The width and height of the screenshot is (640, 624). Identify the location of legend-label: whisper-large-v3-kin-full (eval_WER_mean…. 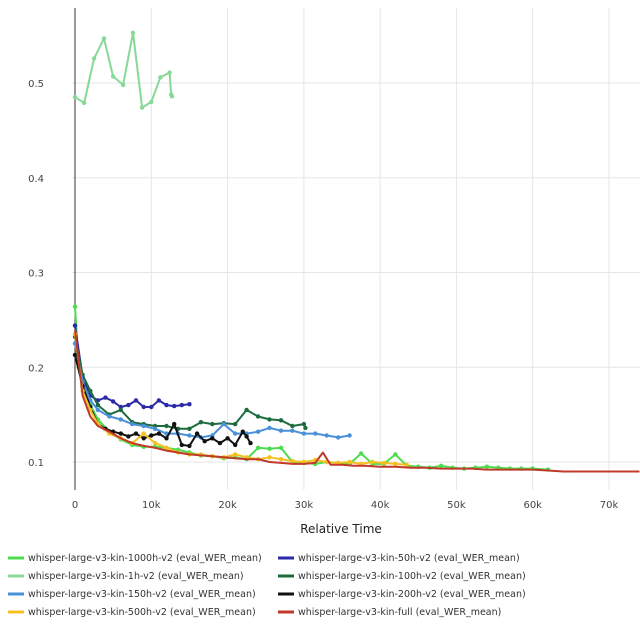
(399, 612).